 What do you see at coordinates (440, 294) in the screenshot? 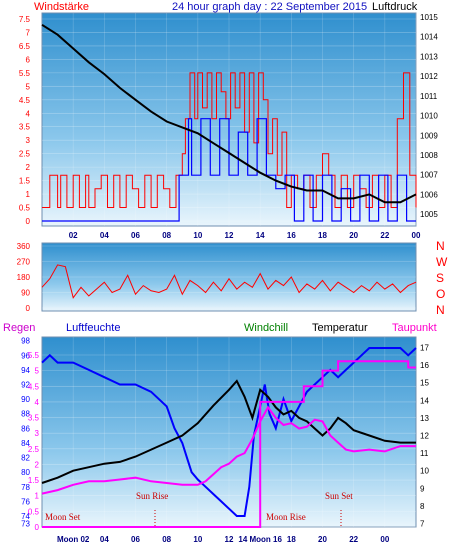
I see `compass-label: O` at bounding box center [440, 294].